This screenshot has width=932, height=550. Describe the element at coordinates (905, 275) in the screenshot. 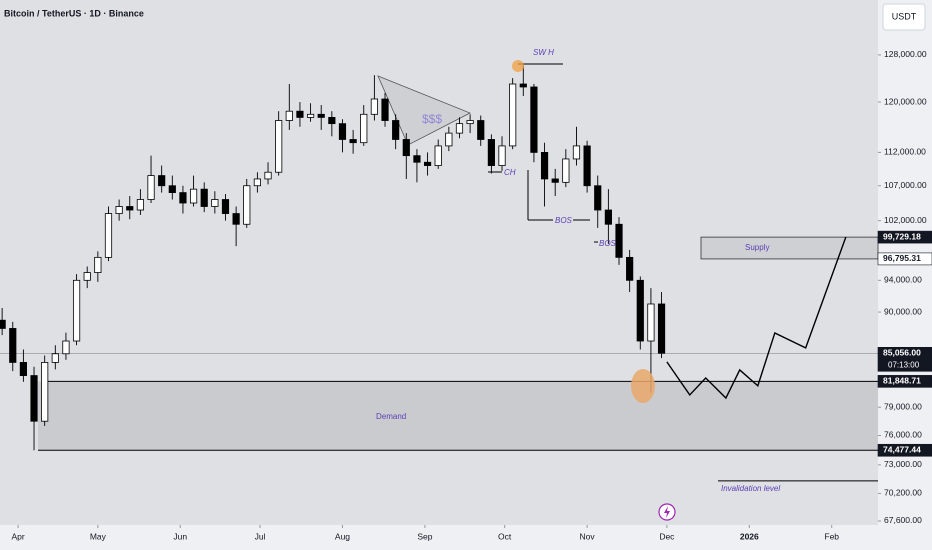

I see `y-axis-panel` at that location.